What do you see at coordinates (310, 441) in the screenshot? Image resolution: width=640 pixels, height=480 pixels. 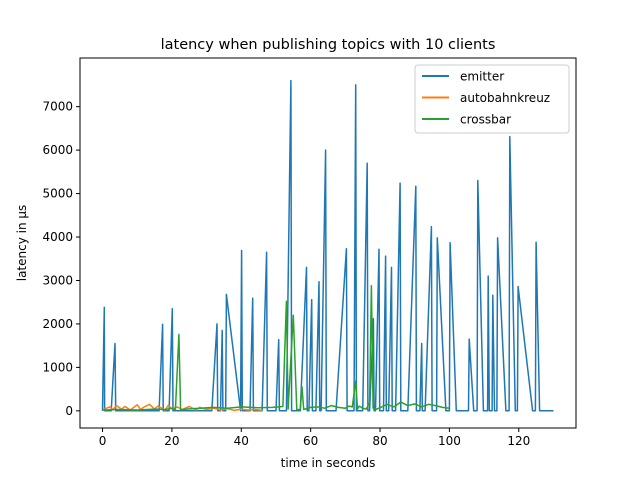 I see `x-tick-label: 60` at bounding box center [310, 441].